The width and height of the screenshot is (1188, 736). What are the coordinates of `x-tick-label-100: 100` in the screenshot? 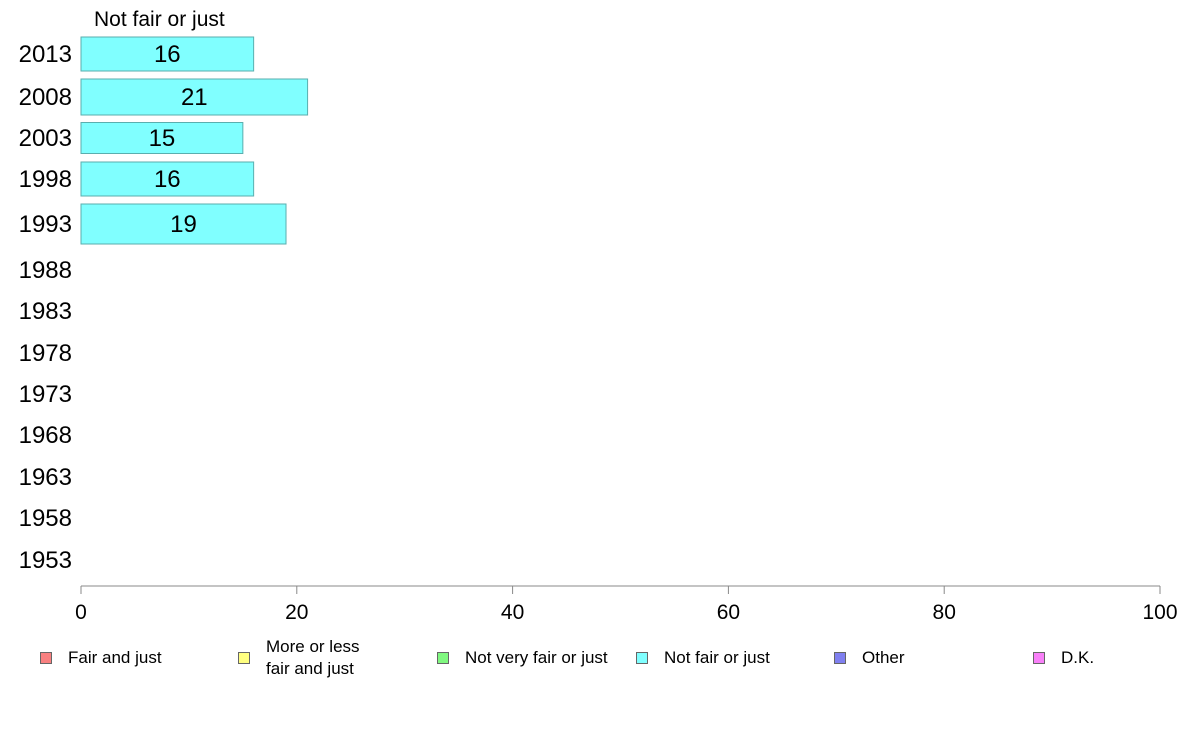 It's located at (1159, 612).